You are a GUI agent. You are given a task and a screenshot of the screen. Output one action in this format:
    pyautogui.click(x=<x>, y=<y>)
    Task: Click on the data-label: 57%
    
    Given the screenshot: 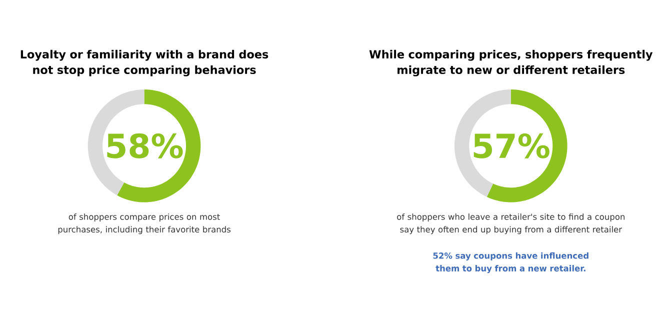 What is the action you would take?
    pyautogui.click(x=512, y=145)
    